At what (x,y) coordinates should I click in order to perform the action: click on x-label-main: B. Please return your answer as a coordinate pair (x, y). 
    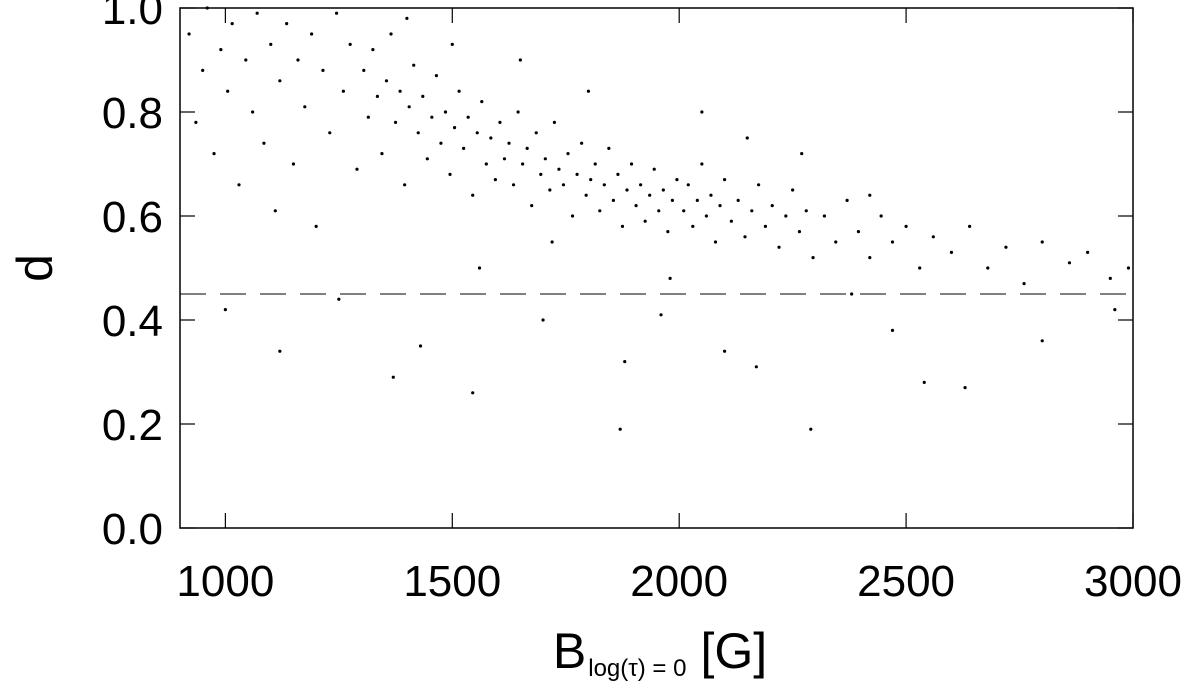
    Looking at the image, I should click on (569, 651).